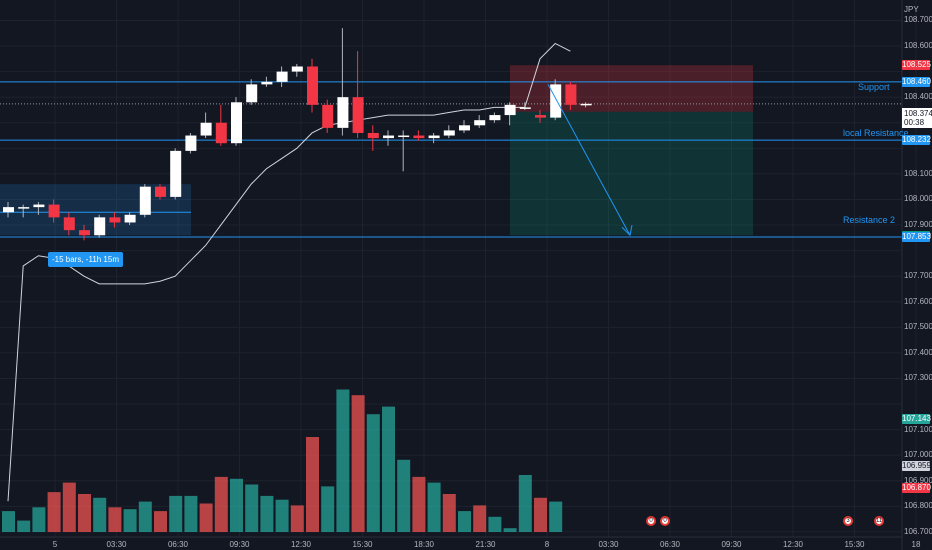  I want to click on price-badge: 108.525, so click(916, 65).